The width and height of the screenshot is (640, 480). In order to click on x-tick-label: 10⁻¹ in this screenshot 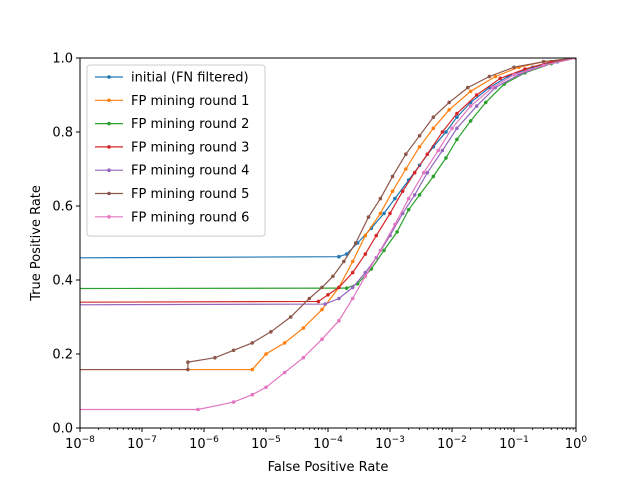, I will do `click(514, 443)`.